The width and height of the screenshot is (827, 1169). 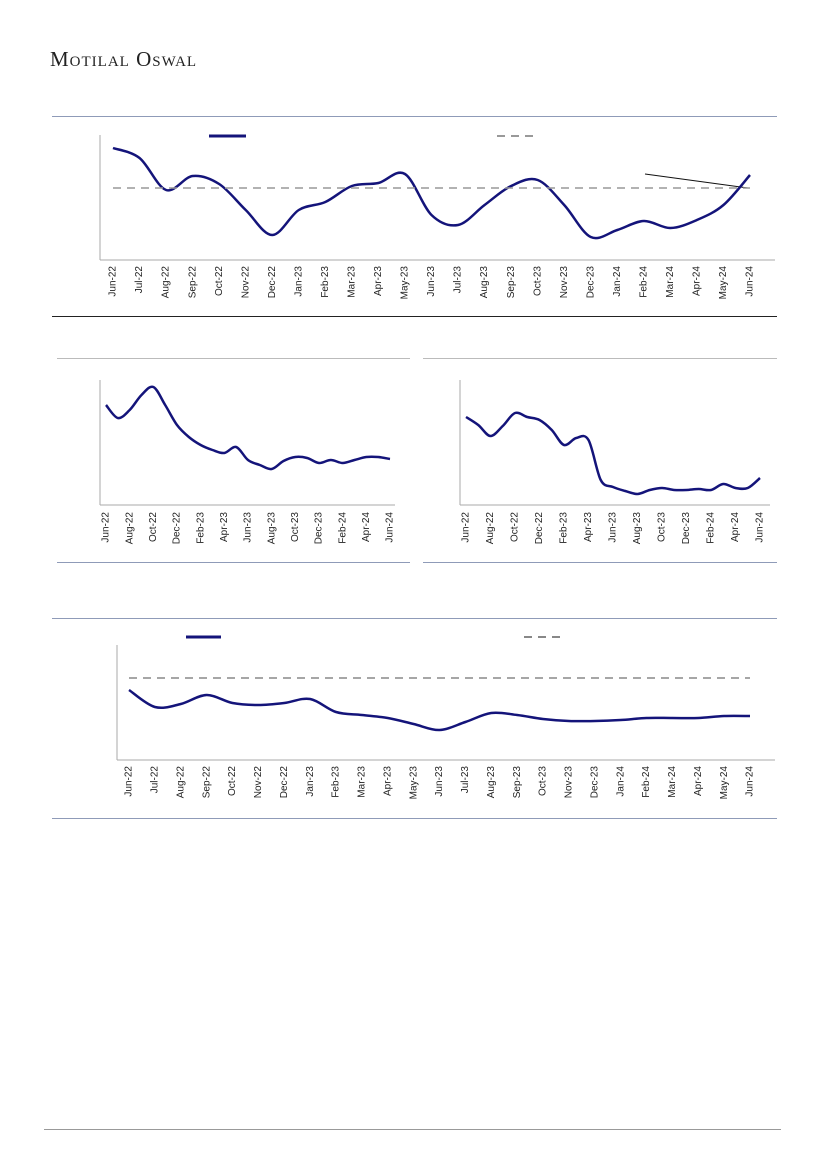 What do you see at coordinates (123, 59) in the screenshot?
I see `brand: Motilal Oswal` at bounding box center [123, 59].